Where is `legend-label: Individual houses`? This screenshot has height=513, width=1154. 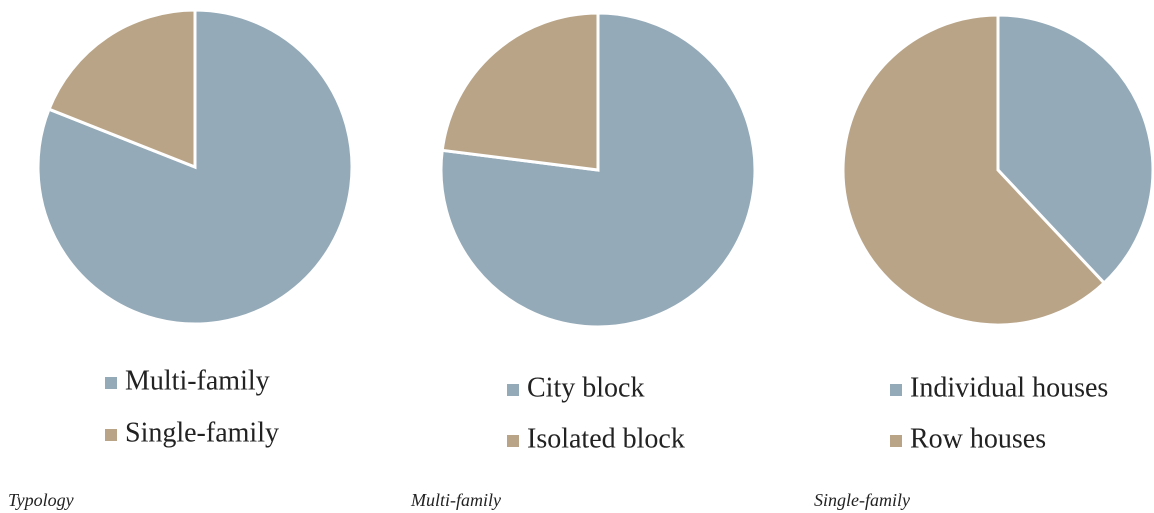
legend-label: Individual houses is located at coordinates (1009, 387).